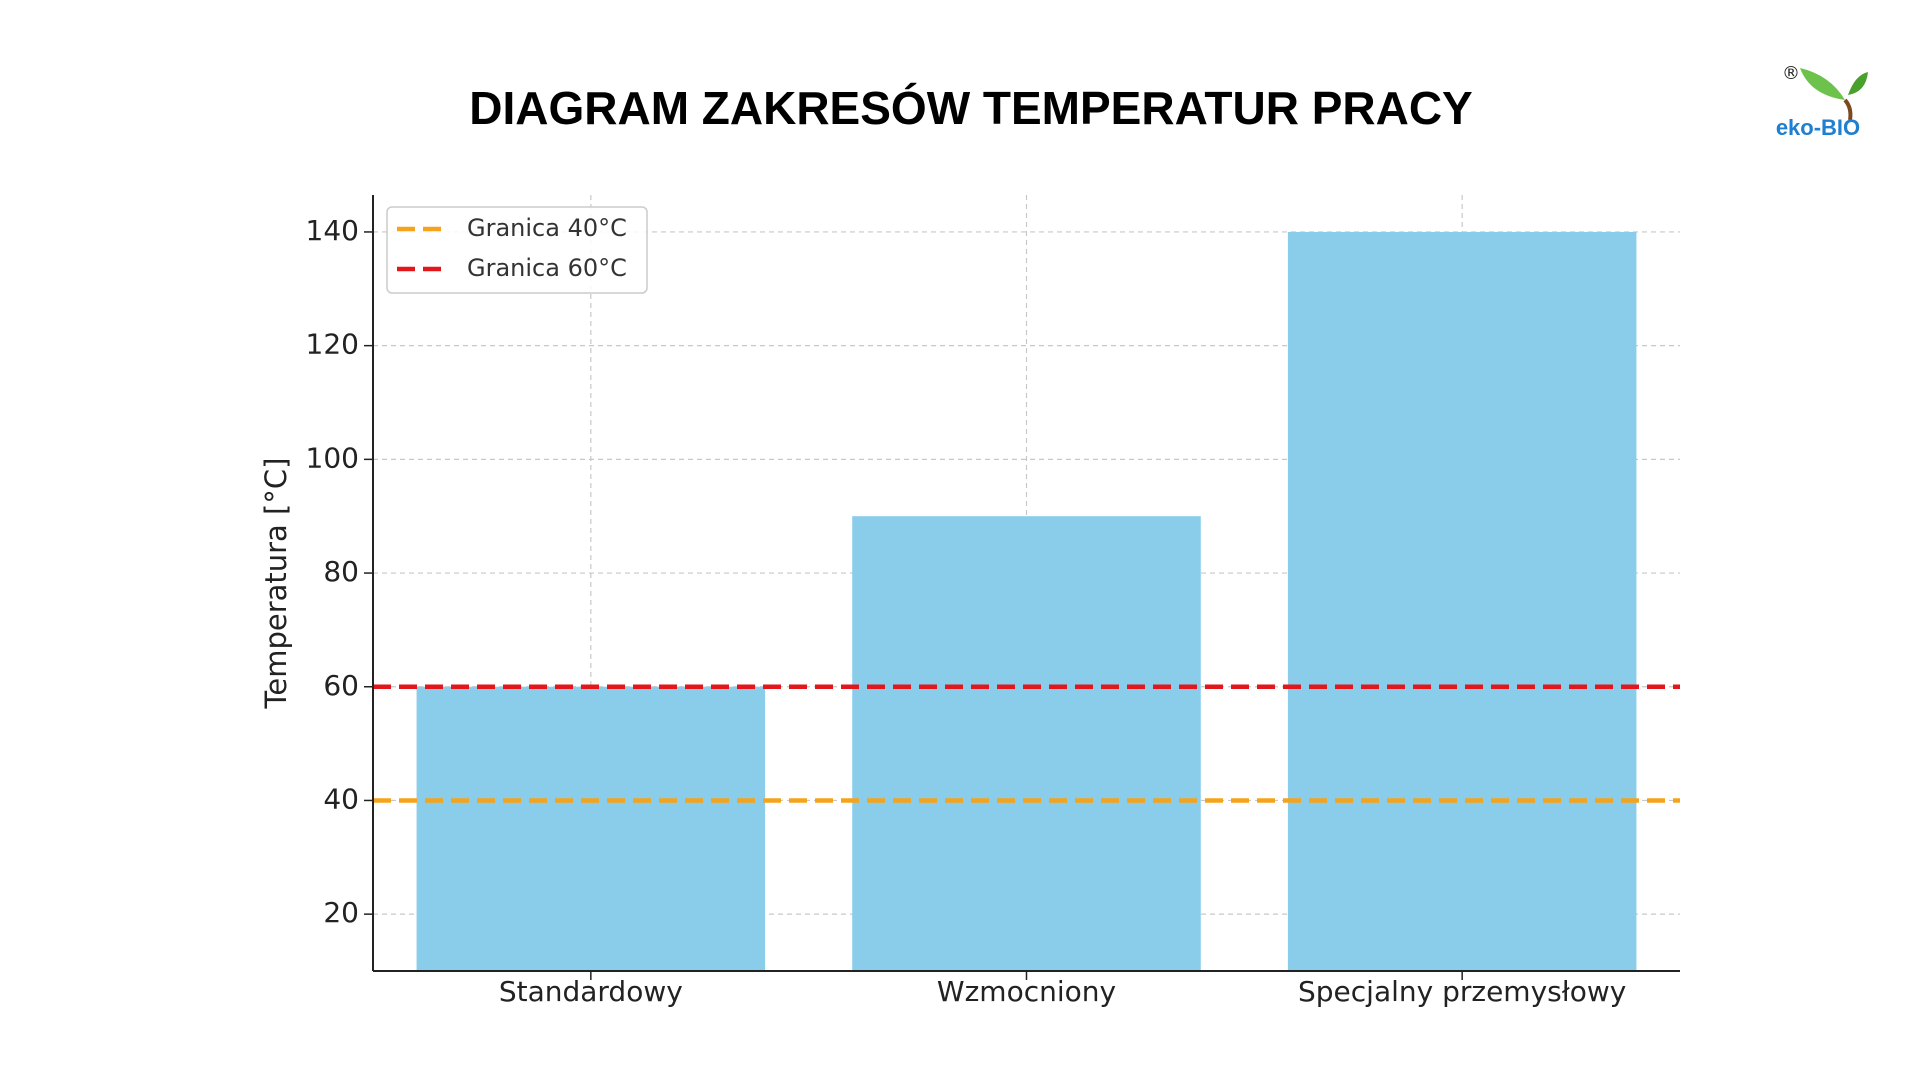 The width and height of the screenshot is (1920, 1080). I want to click on x-tick-label: Specjalny przemysłowy, so click(1462, 991).